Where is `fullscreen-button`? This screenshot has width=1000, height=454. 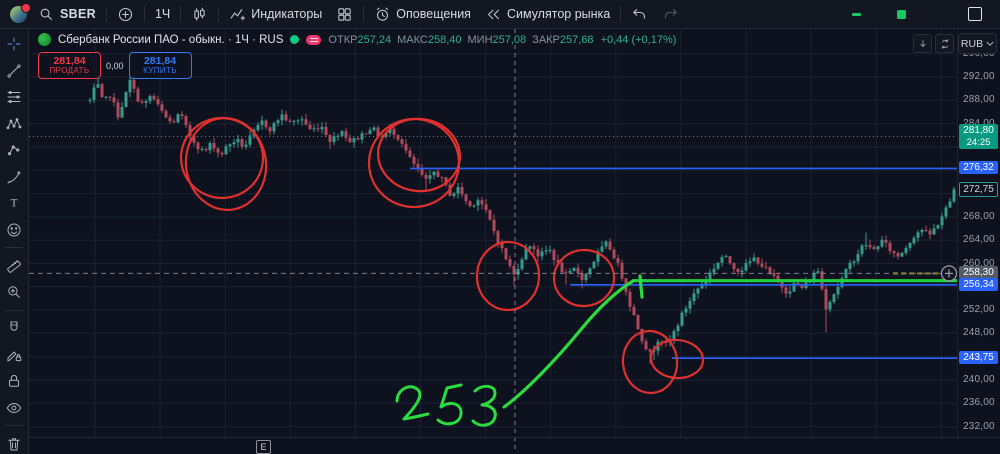 fullscreen-button is located at coordinates (975, 14).